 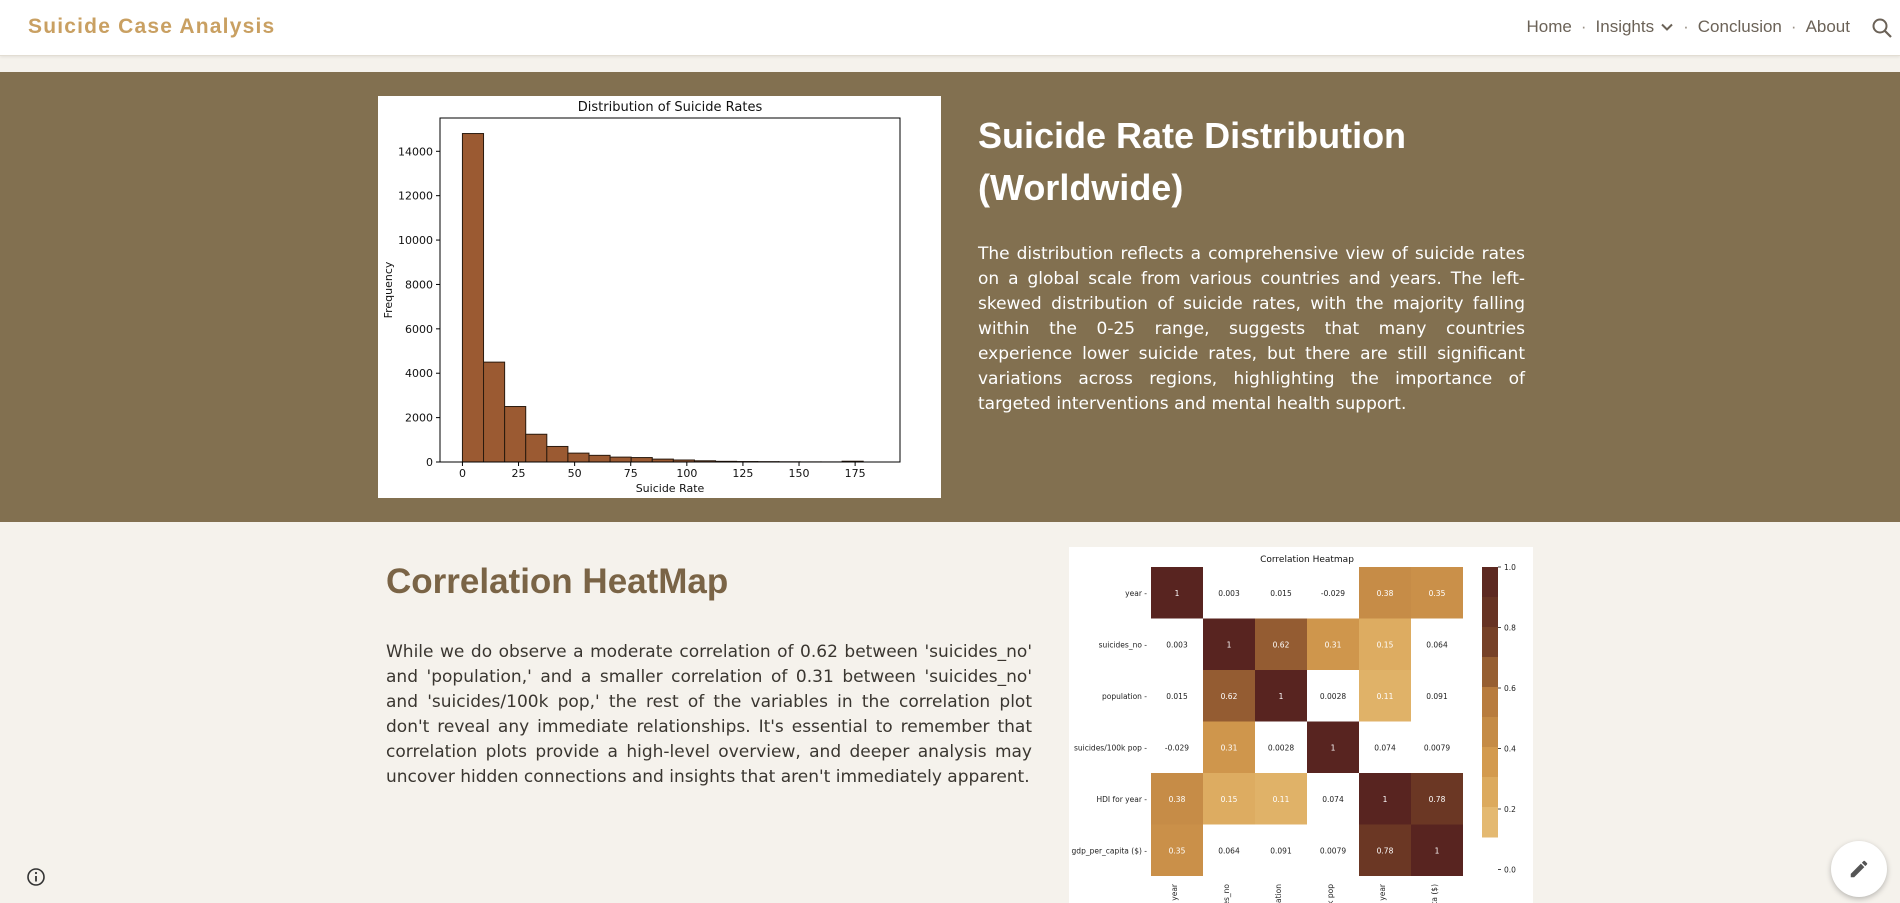 I want to click on nav-conclusion: Conclusion, so click(x=1739, y=26).